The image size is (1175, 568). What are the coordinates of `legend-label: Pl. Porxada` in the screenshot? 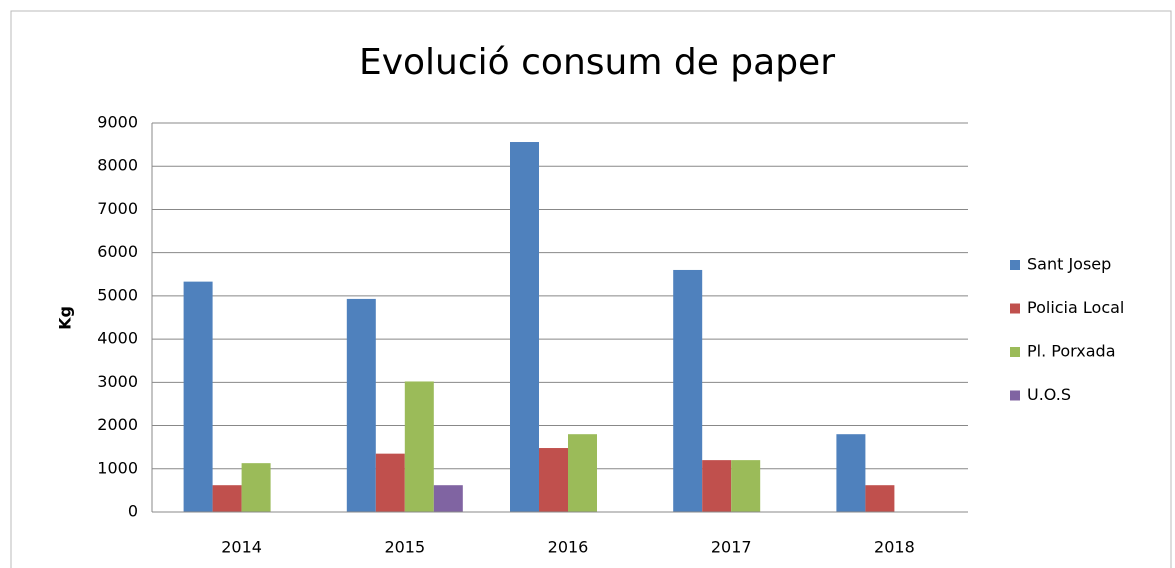 It's located at (1071, 351).